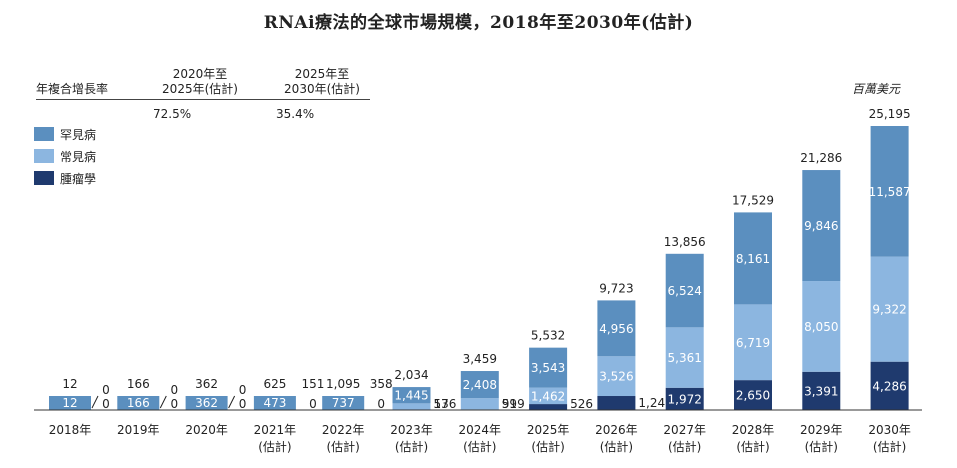 This screenshot has height=468, width=957. I want to click on total-label: 9,723, so click(616, 288).